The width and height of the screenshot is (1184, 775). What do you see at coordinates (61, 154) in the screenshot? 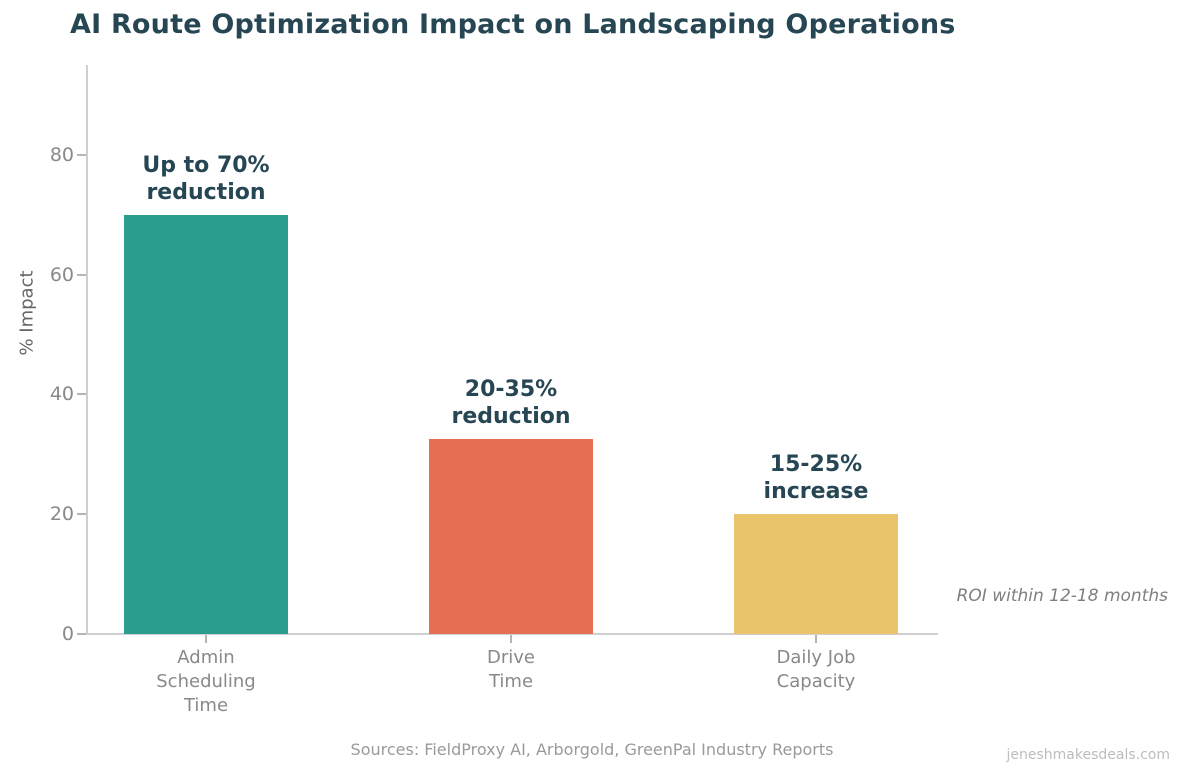
I see `y-tick-label: 80` at bounding box center [61, 154].